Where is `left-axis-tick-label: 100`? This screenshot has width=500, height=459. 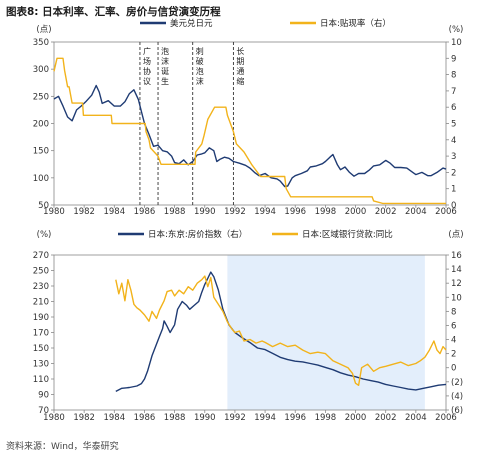
left-axis-tick-label: 100 is located at coordinates (41, 179).